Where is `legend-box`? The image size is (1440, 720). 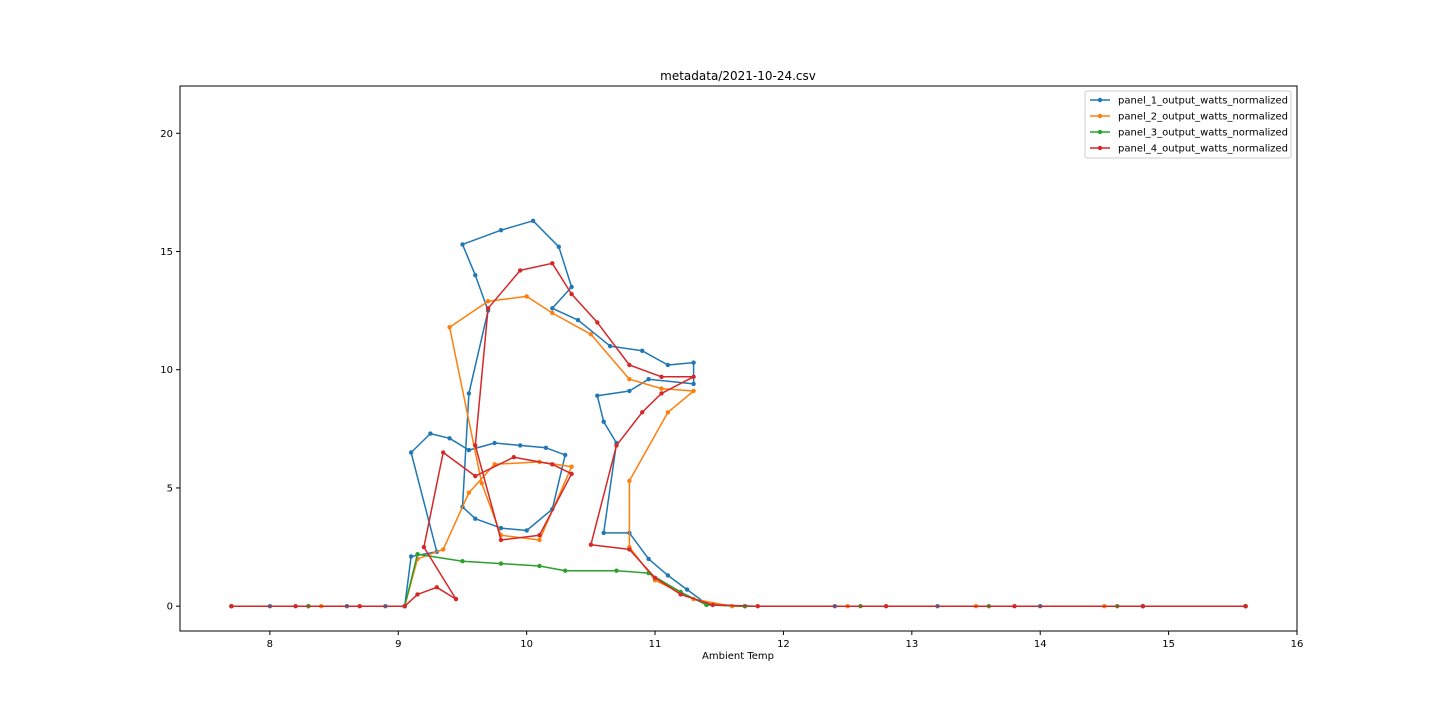
legend-box is located at coordinates (1188, 124).